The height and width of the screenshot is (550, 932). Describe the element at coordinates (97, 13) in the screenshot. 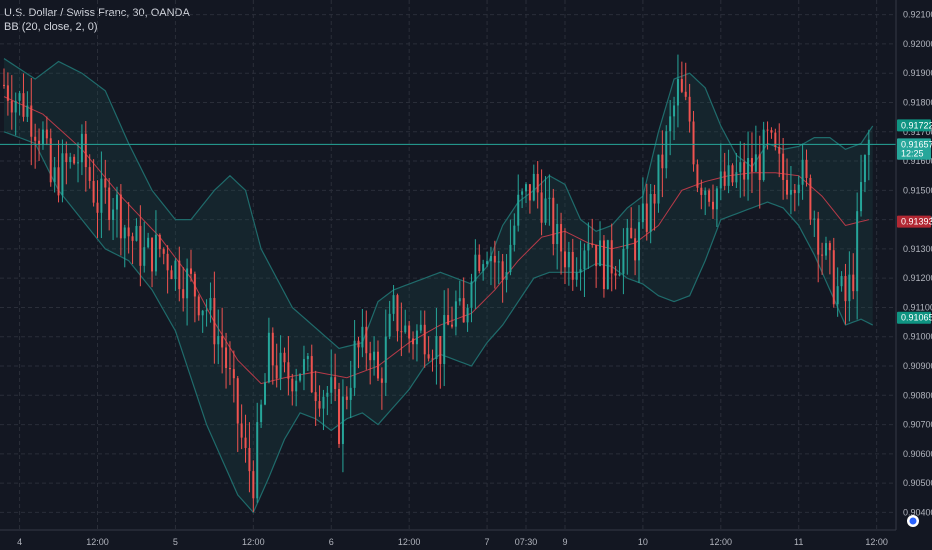

I see `symbol-title: U.S. Dollar / Swiss Franc, 30, OANDA` at that location.